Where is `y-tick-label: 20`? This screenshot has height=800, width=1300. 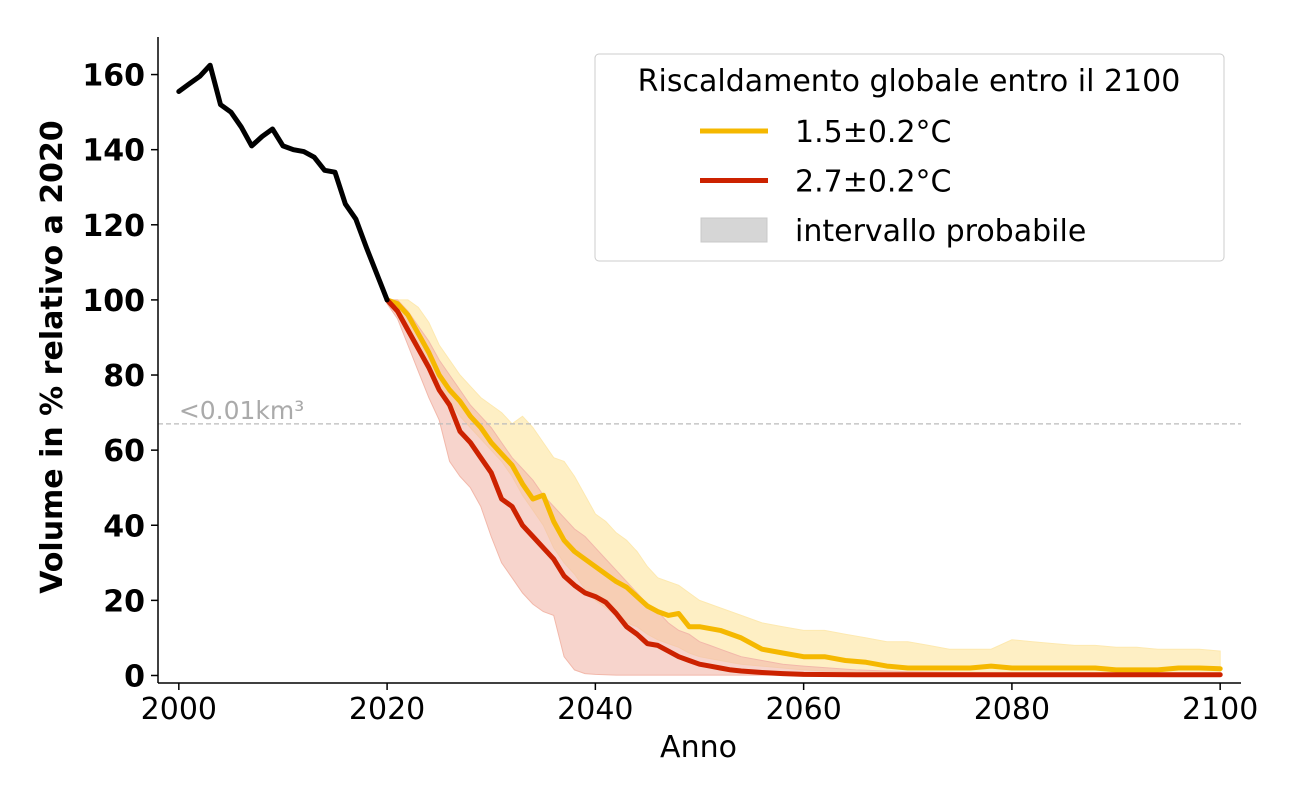
y-tick-label: 20 is located at coordinates (124, 601).